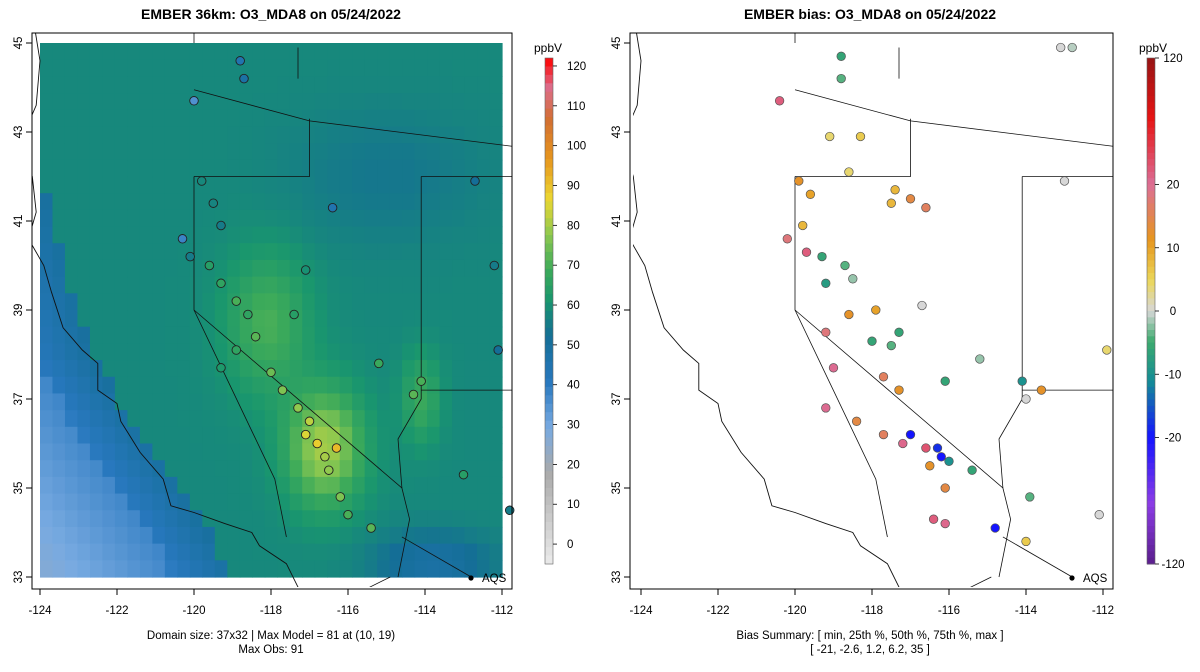 The image size is (1200, 672). What do you see at coordinates (565, 311) in the screenshot?
I see `left-colorbar: 0 10 20 30 40 50 60 70 80 90 100 110 120` at bounding box center [565, 311].